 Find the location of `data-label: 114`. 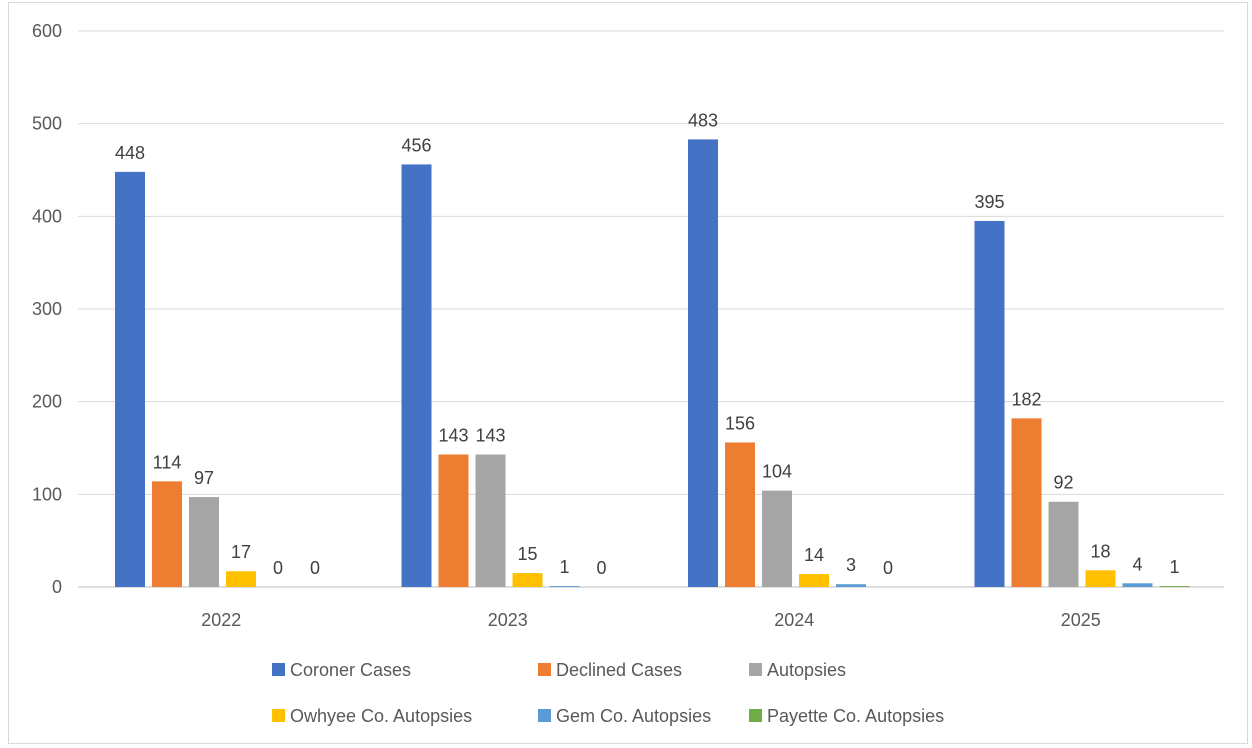

data-label: 114 is located at coordinates (167, 462).